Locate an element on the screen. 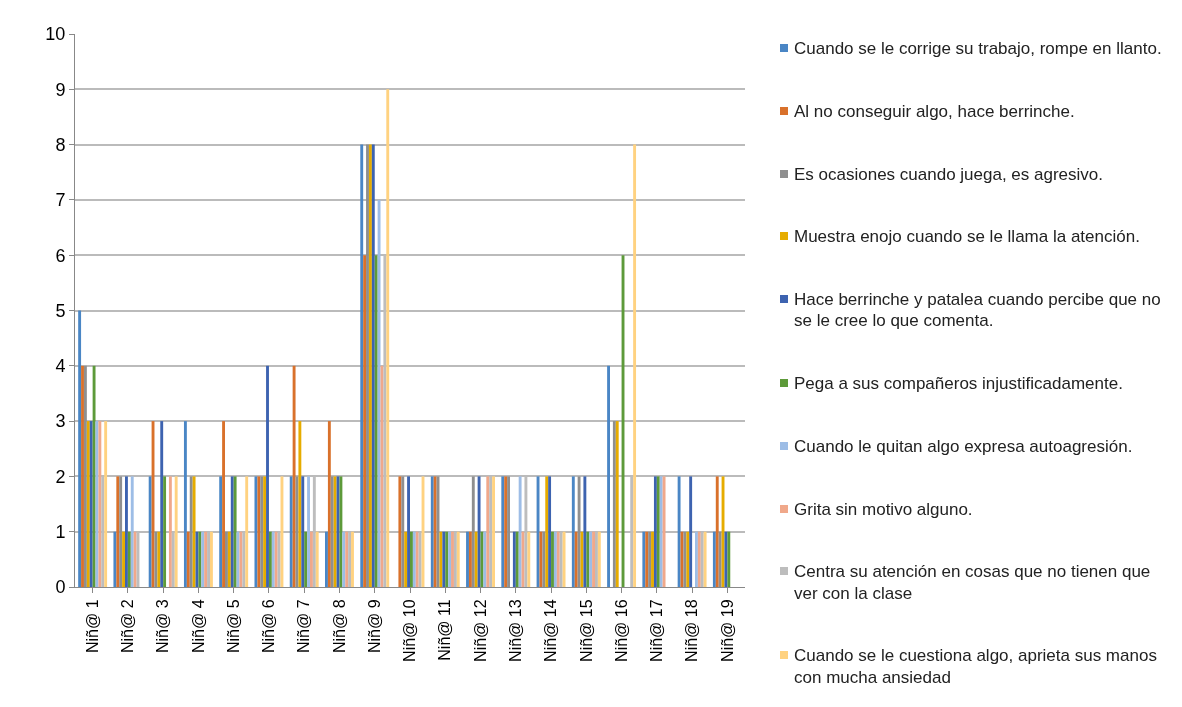 The height and width of the screenshot is (707, 1182). legend-label: Pega a sus compañeros injustificadamente. is located at coordinates (958, 384).